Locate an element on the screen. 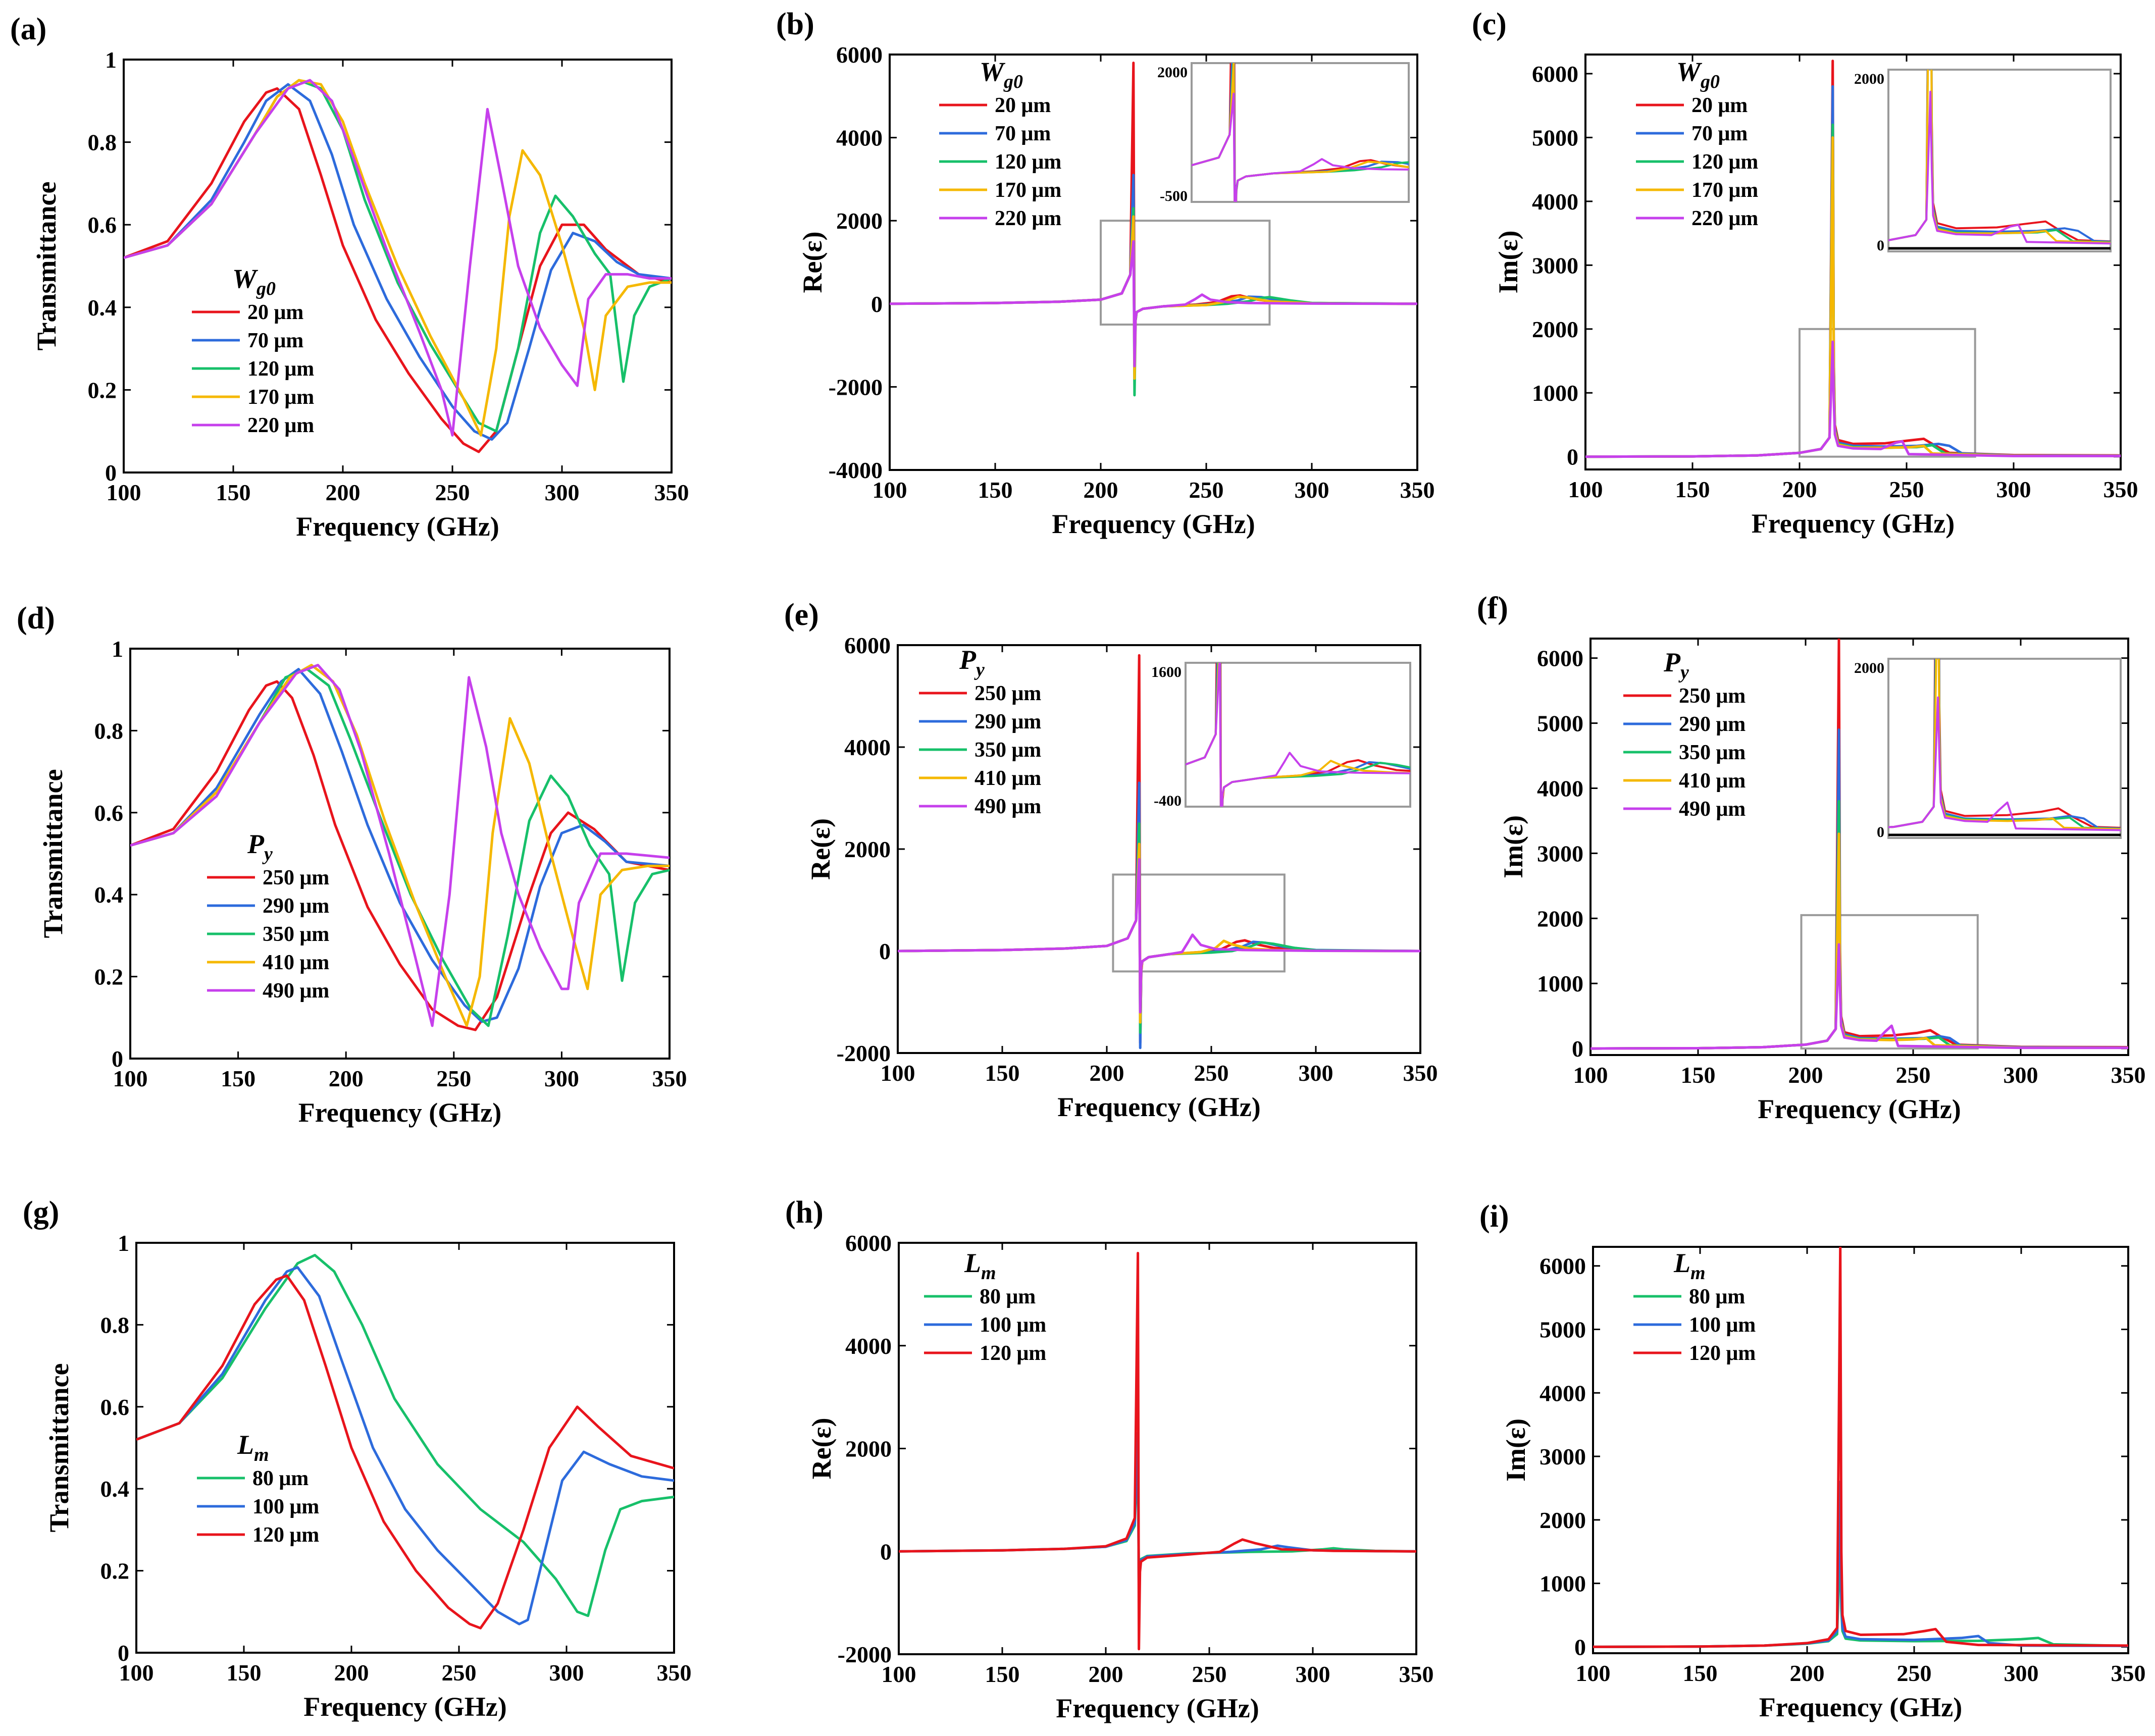  y-tick-label: -4000 is located at coordinates (856, 470).